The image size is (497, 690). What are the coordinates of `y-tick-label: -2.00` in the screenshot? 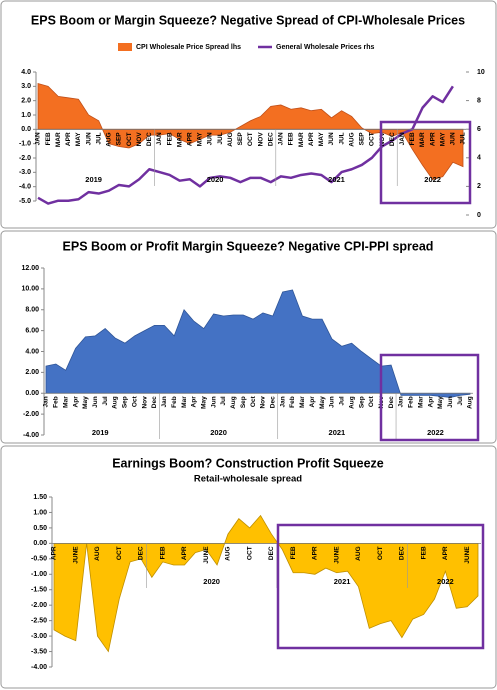 It's located at (39, 605).